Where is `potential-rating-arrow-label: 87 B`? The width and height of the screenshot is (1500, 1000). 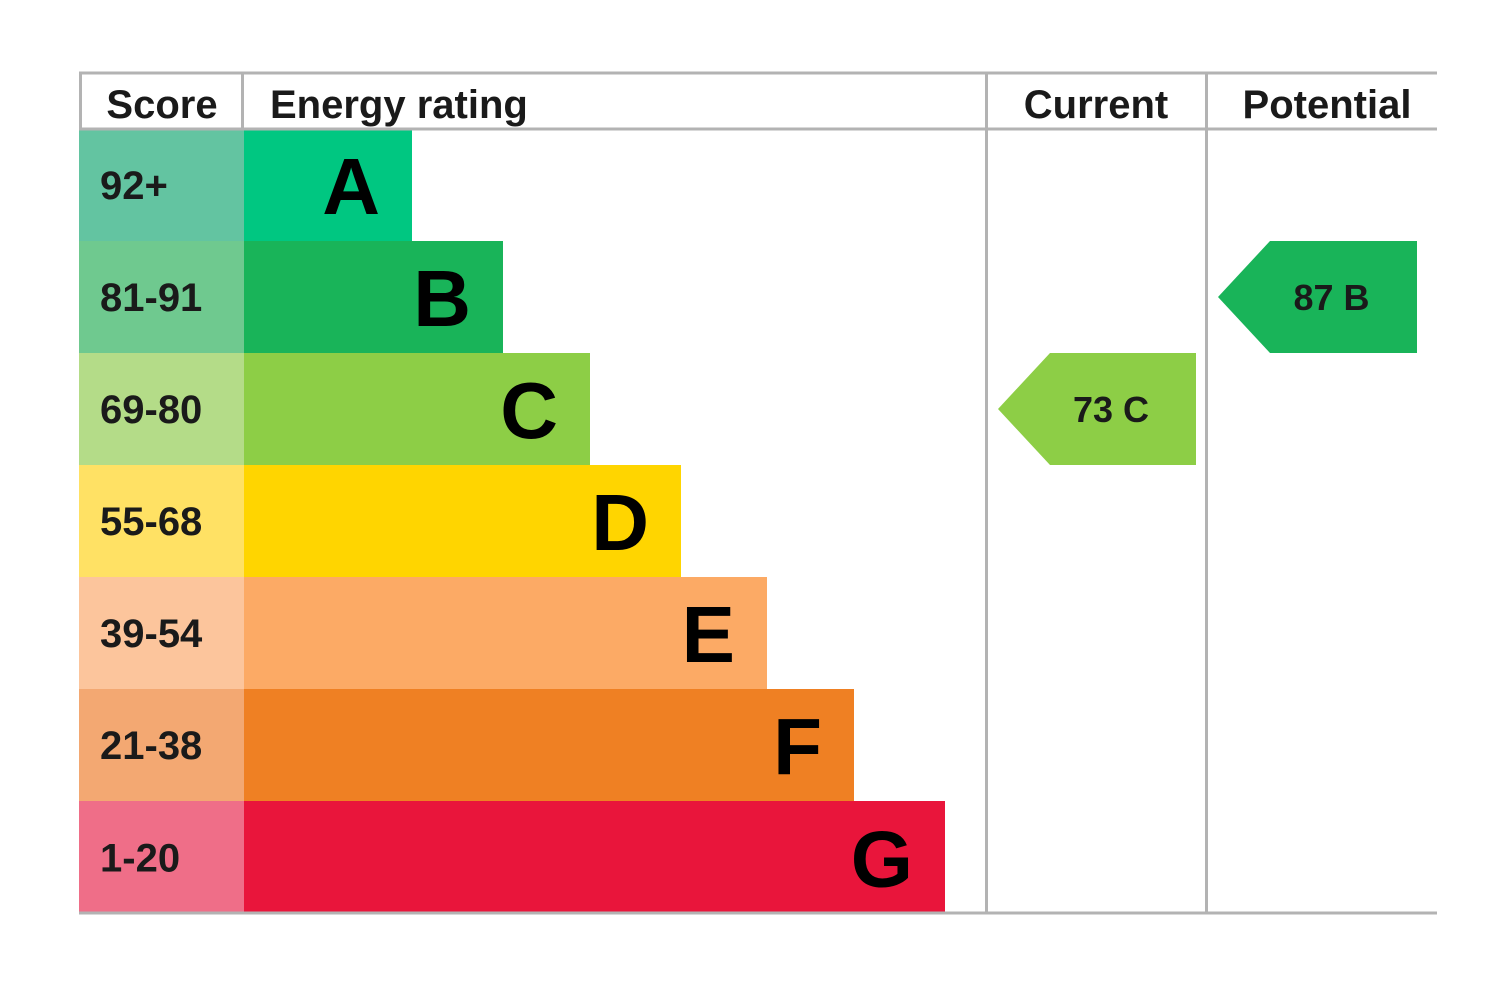 potential-rating-arrow-label: 87 B is located at coordinates (1331, 297).